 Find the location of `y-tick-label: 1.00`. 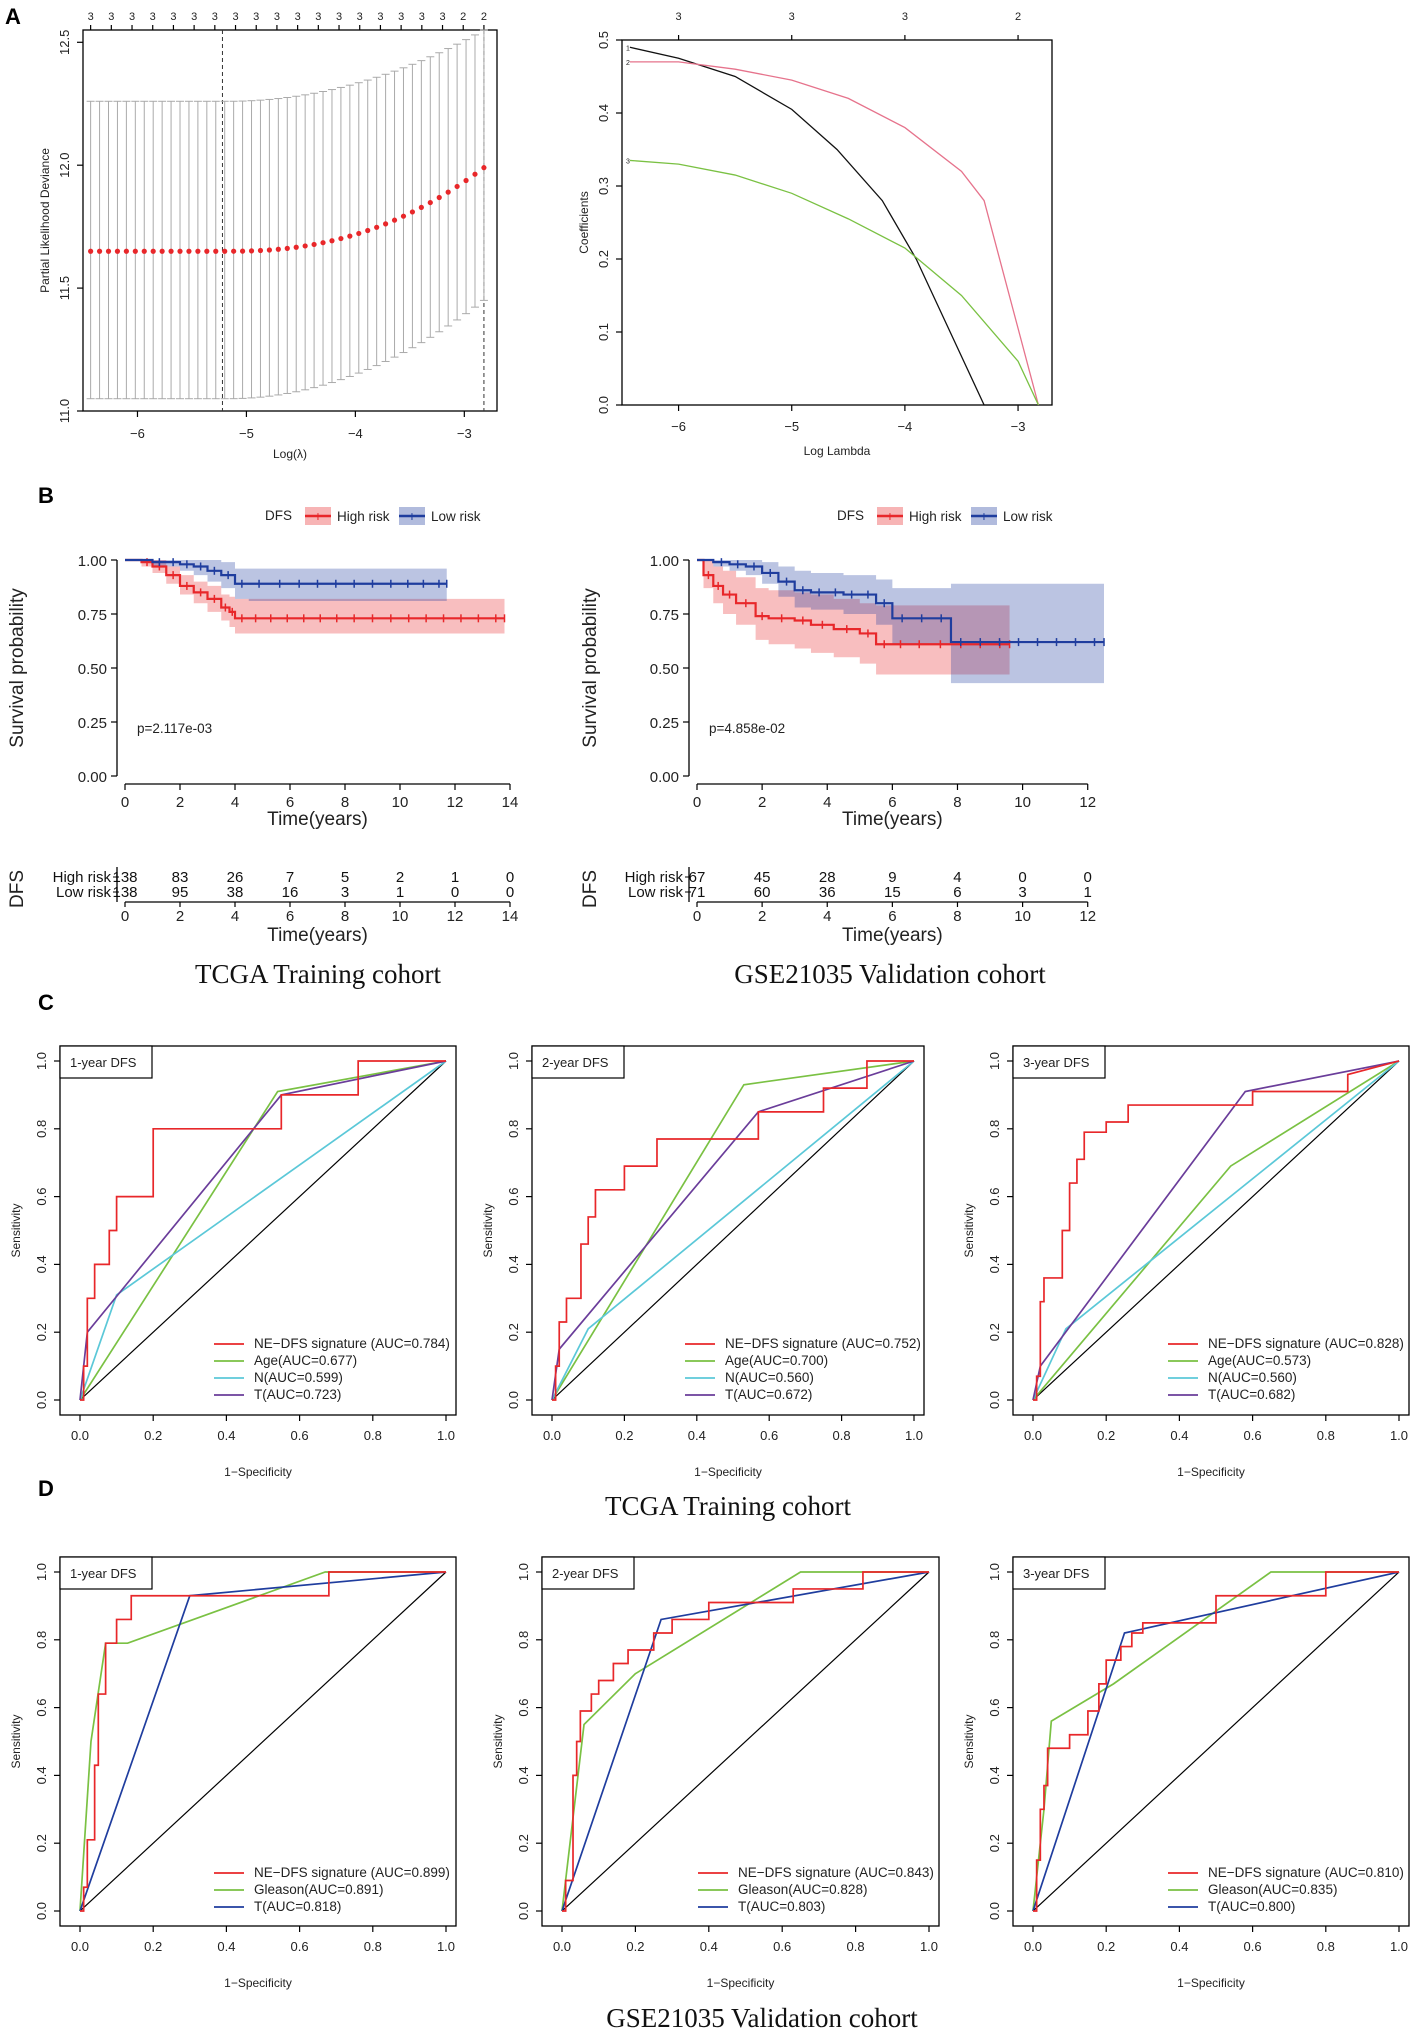

y-tick-label: 1.00 is located at coordinates (664, 561).